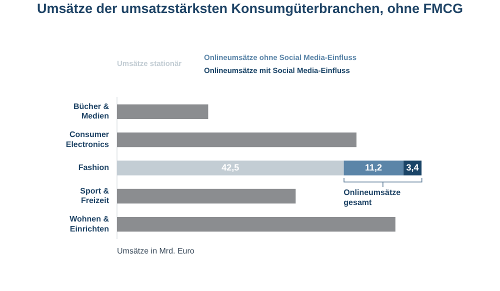 This screenshot has height=291, width=500. Describe the element at coordinates (412, 167) in the screenshot. I see `data-label: 3,4` at that location.